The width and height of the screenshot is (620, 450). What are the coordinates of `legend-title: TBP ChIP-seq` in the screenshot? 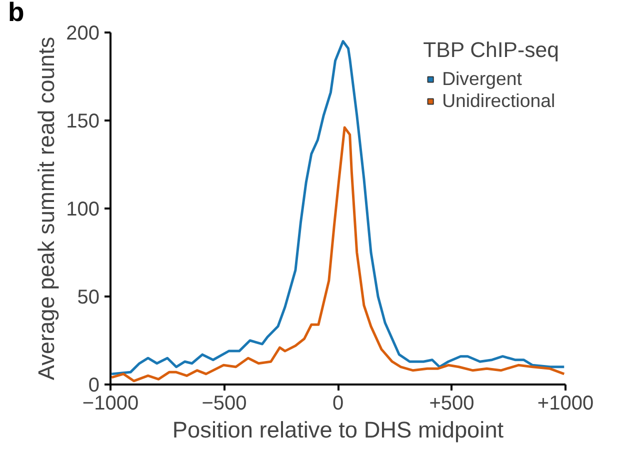 It's located at (491, 50).